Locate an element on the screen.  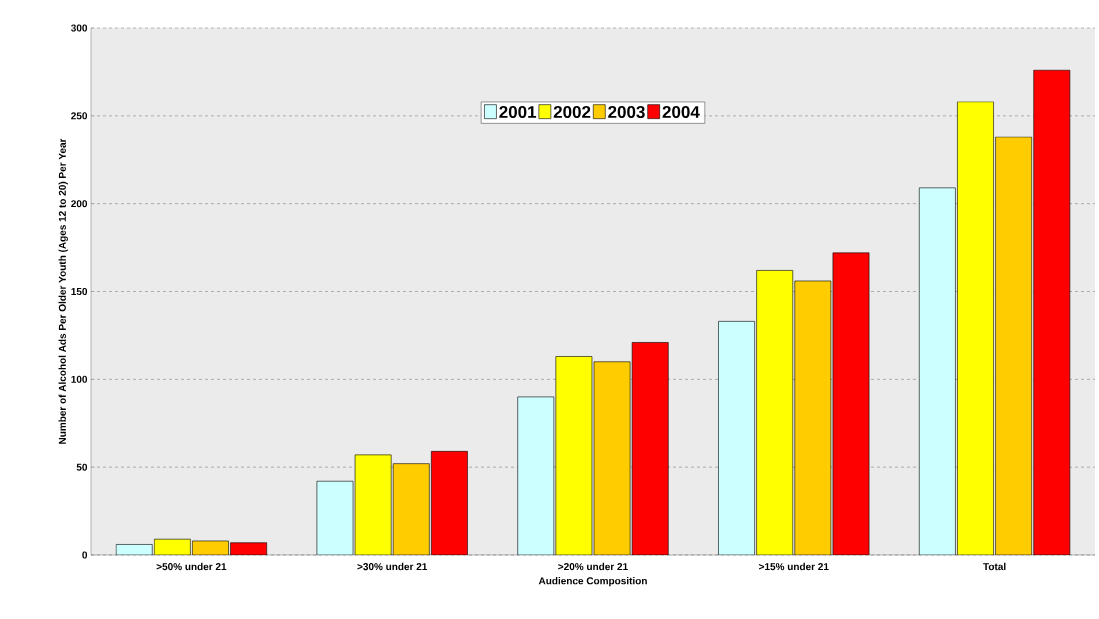
y-tick-label: 300 is located at coordinates (79, 28).